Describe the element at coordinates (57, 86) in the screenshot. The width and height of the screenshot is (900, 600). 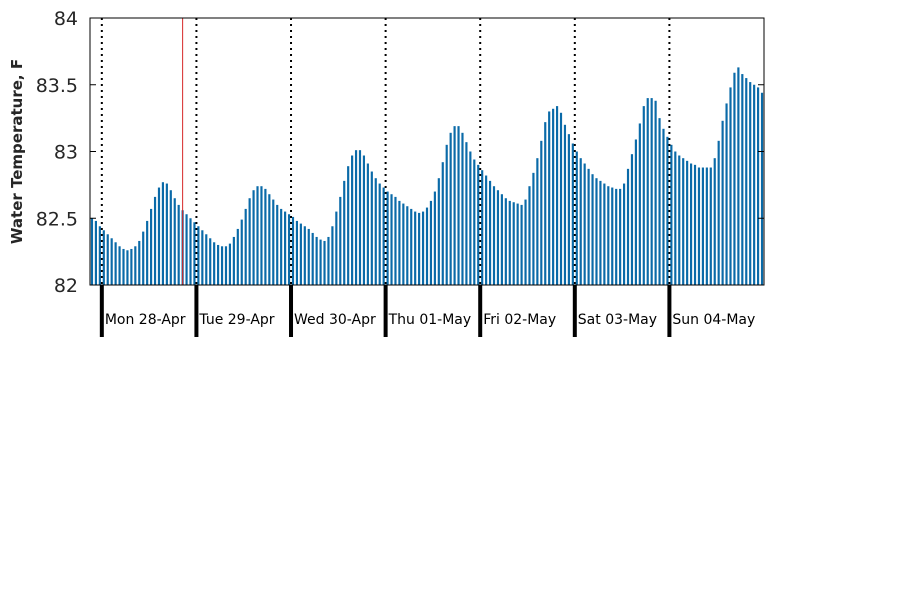
I see `y-tick-label: 83.5` at that location.